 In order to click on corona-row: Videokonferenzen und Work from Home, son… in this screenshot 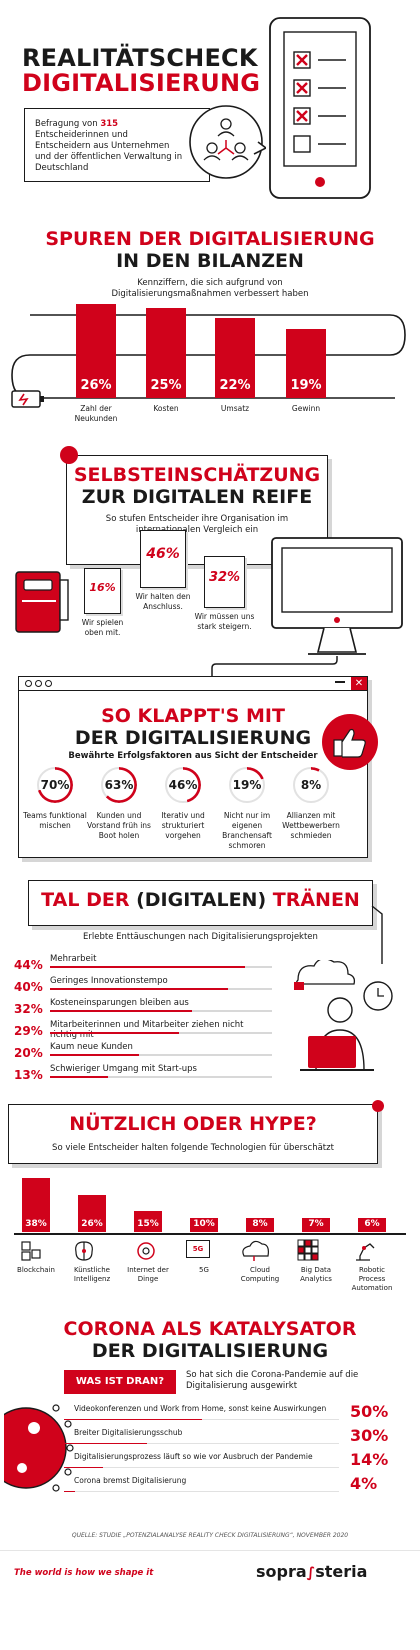, I will do `click(201, 1411)`.